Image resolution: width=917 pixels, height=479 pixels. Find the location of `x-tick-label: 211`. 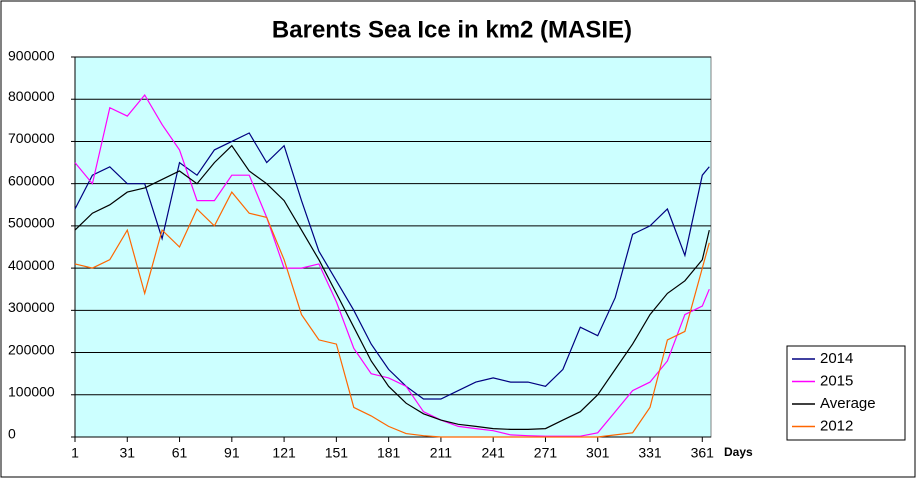

x-tick-label: 211 is located at coordinates (441, 453).